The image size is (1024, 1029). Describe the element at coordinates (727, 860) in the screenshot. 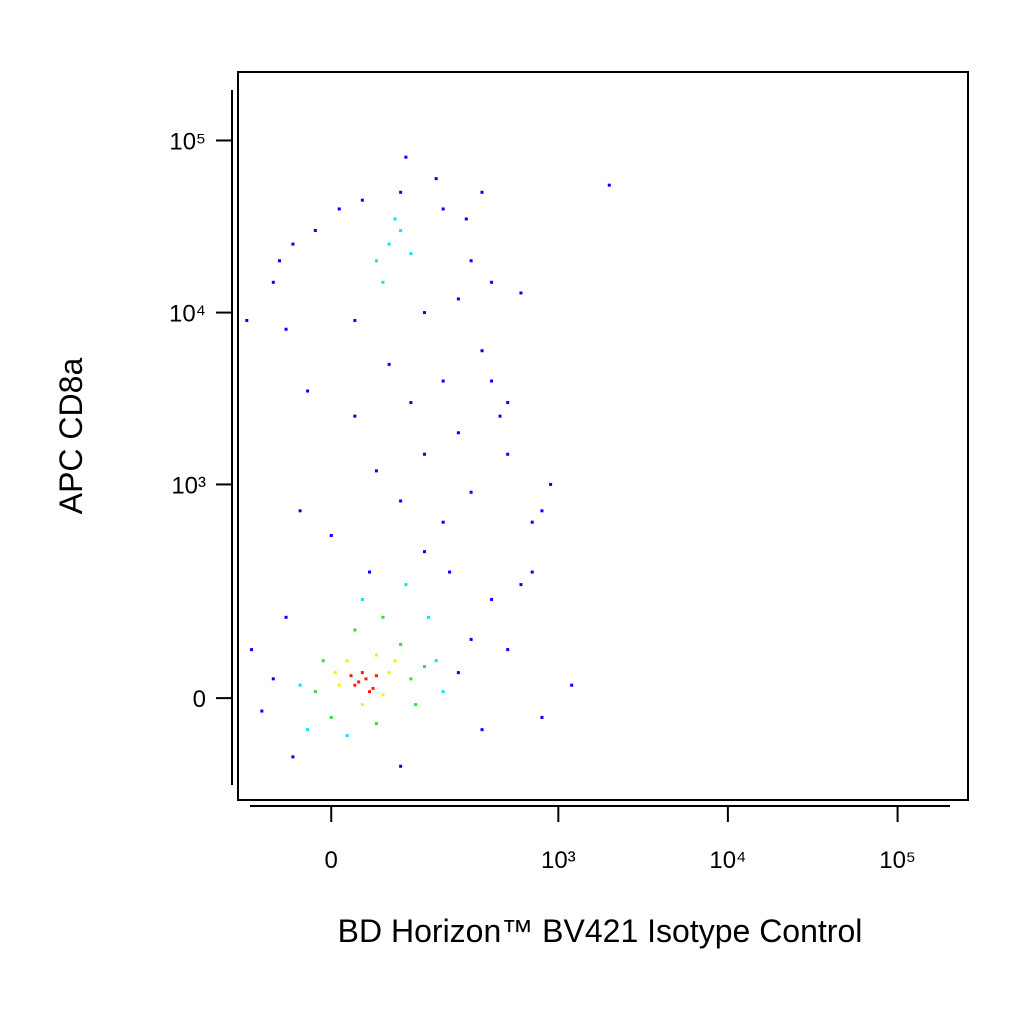

I see `x-tick-label: 10⁴` at that location.